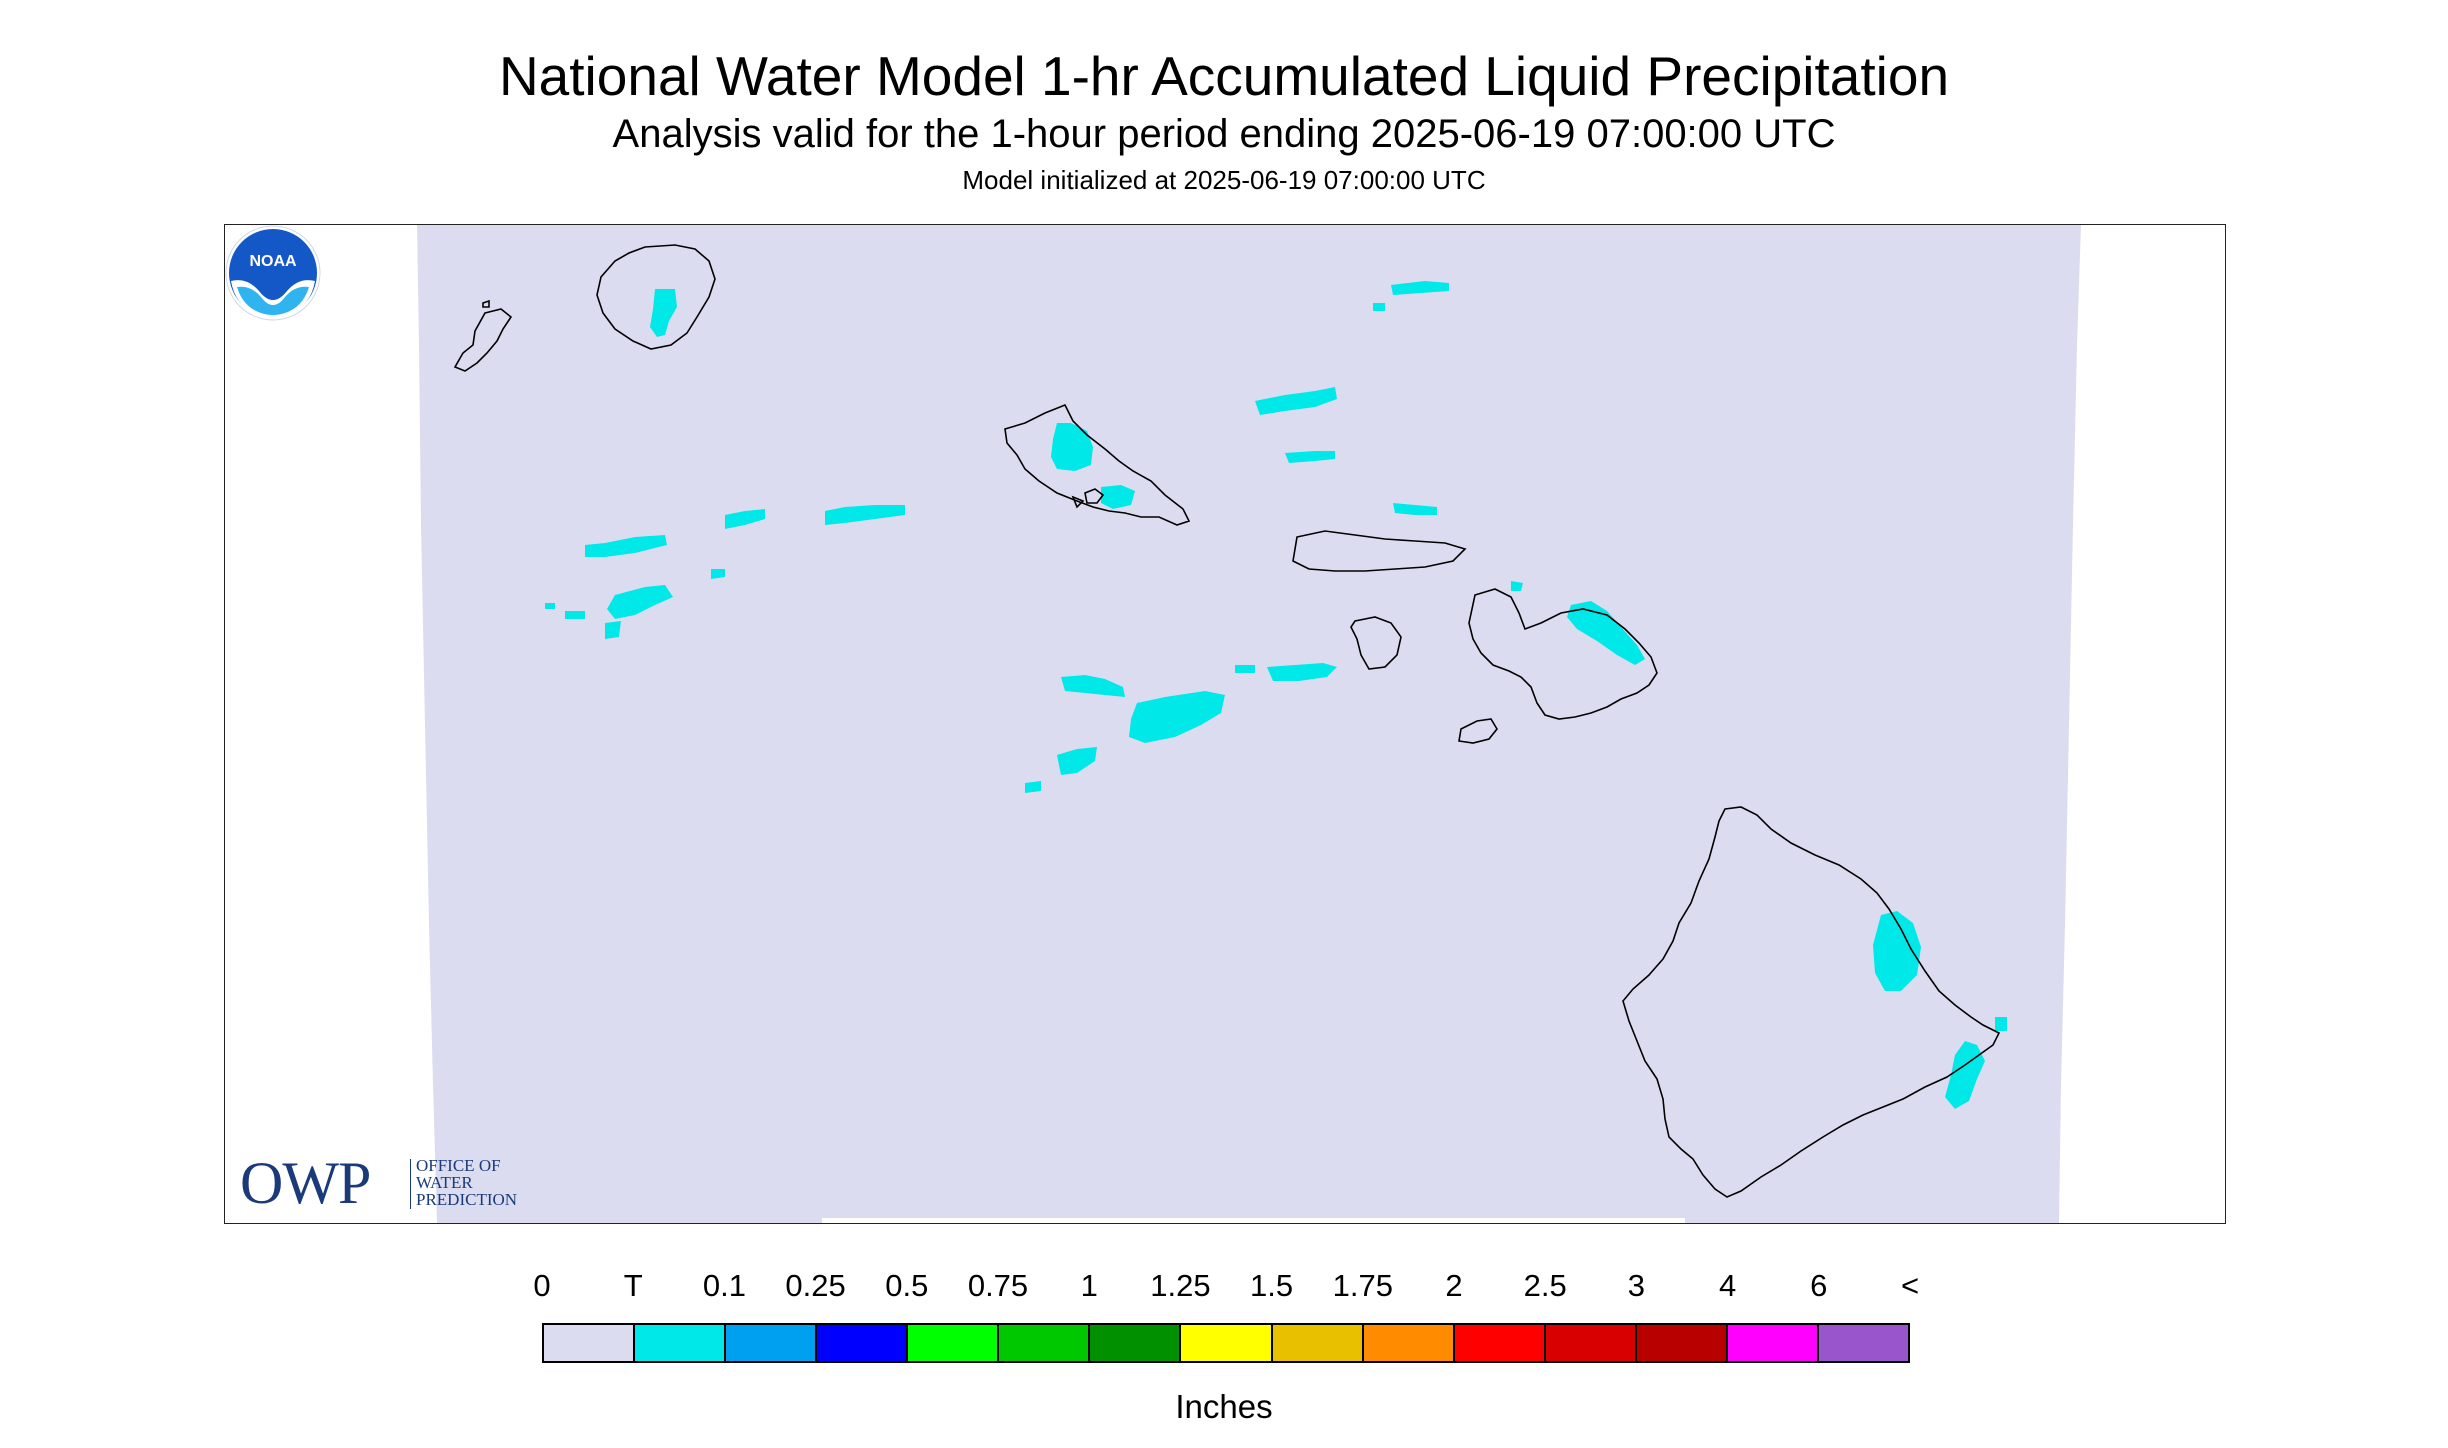  Describe the element at coordinates (542, 1285) in the screenshot. I see `legend-label: 0` at that location.